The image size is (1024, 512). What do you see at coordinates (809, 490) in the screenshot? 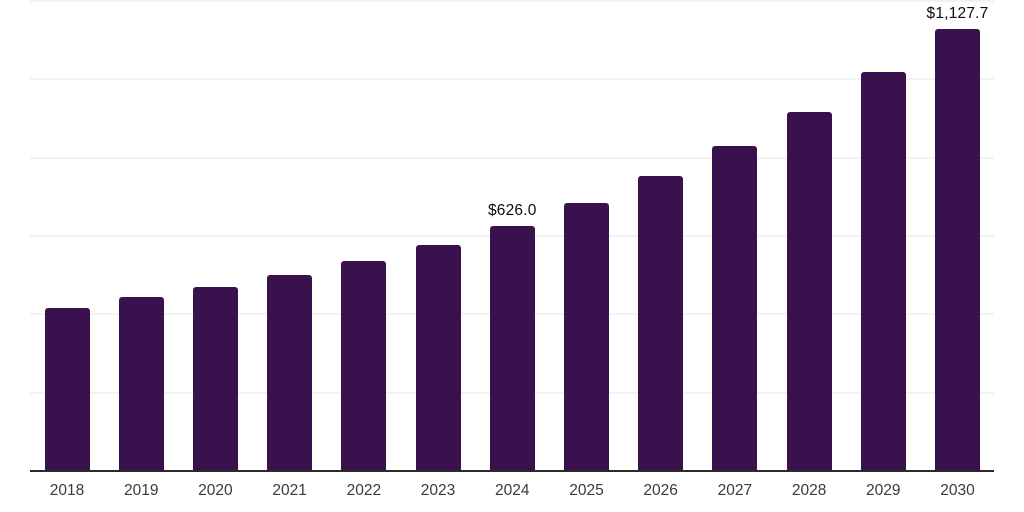
I see `x-axis-label-2028: 2028` at bounding box center [809, 490].